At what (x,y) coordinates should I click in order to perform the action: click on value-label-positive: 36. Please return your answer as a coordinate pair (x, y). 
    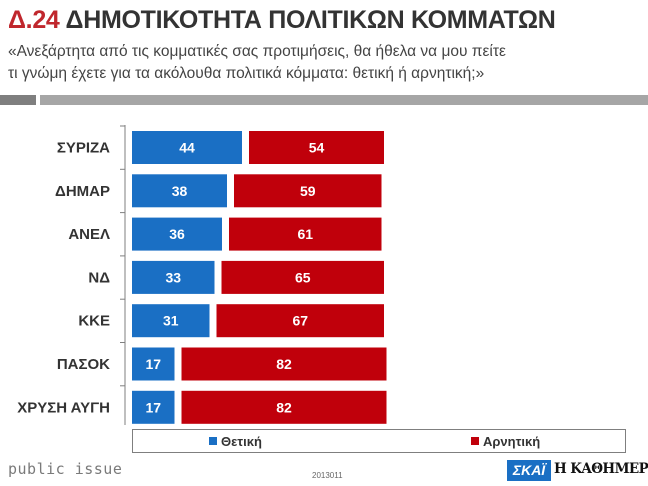
    Looking at the image, I should click on (177, 234).